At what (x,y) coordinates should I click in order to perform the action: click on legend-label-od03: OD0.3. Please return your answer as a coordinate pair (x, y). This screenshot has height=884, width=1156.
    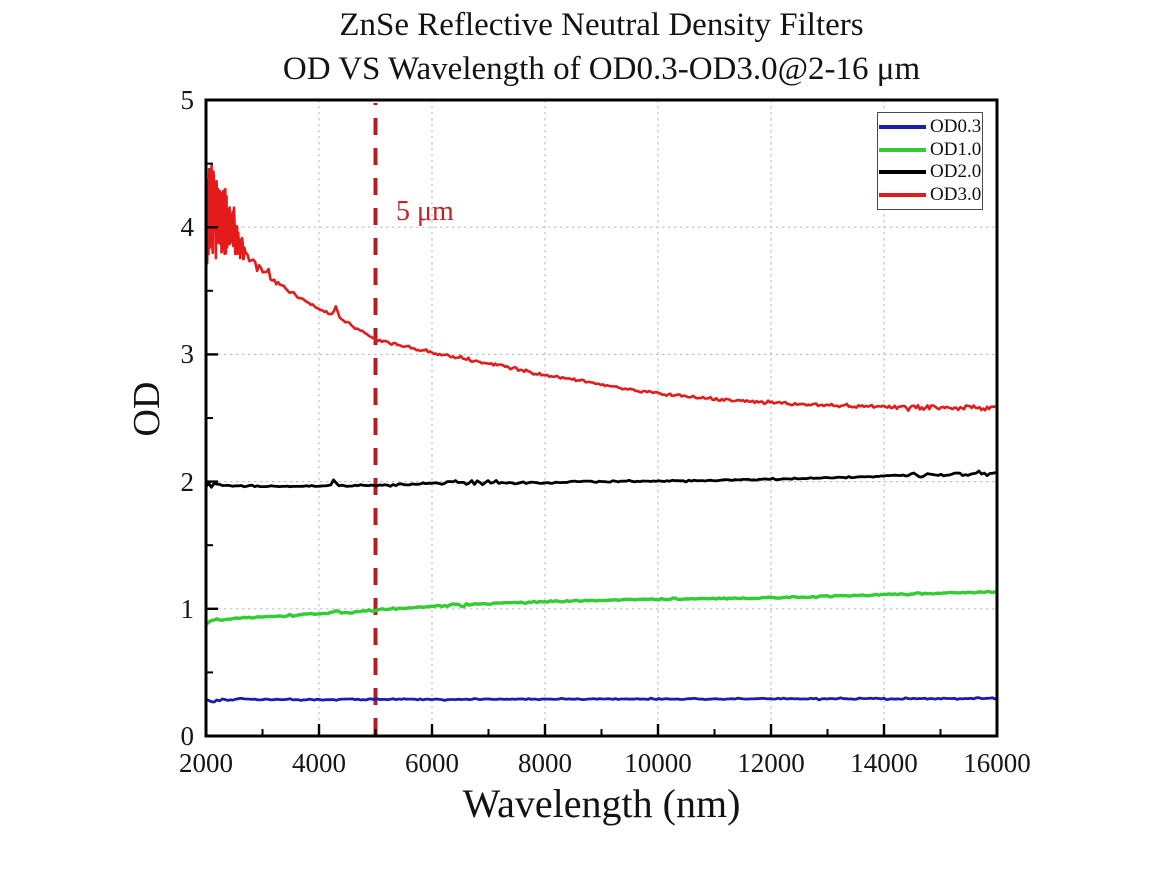
    Looking at the image, I should click on (956, 127).